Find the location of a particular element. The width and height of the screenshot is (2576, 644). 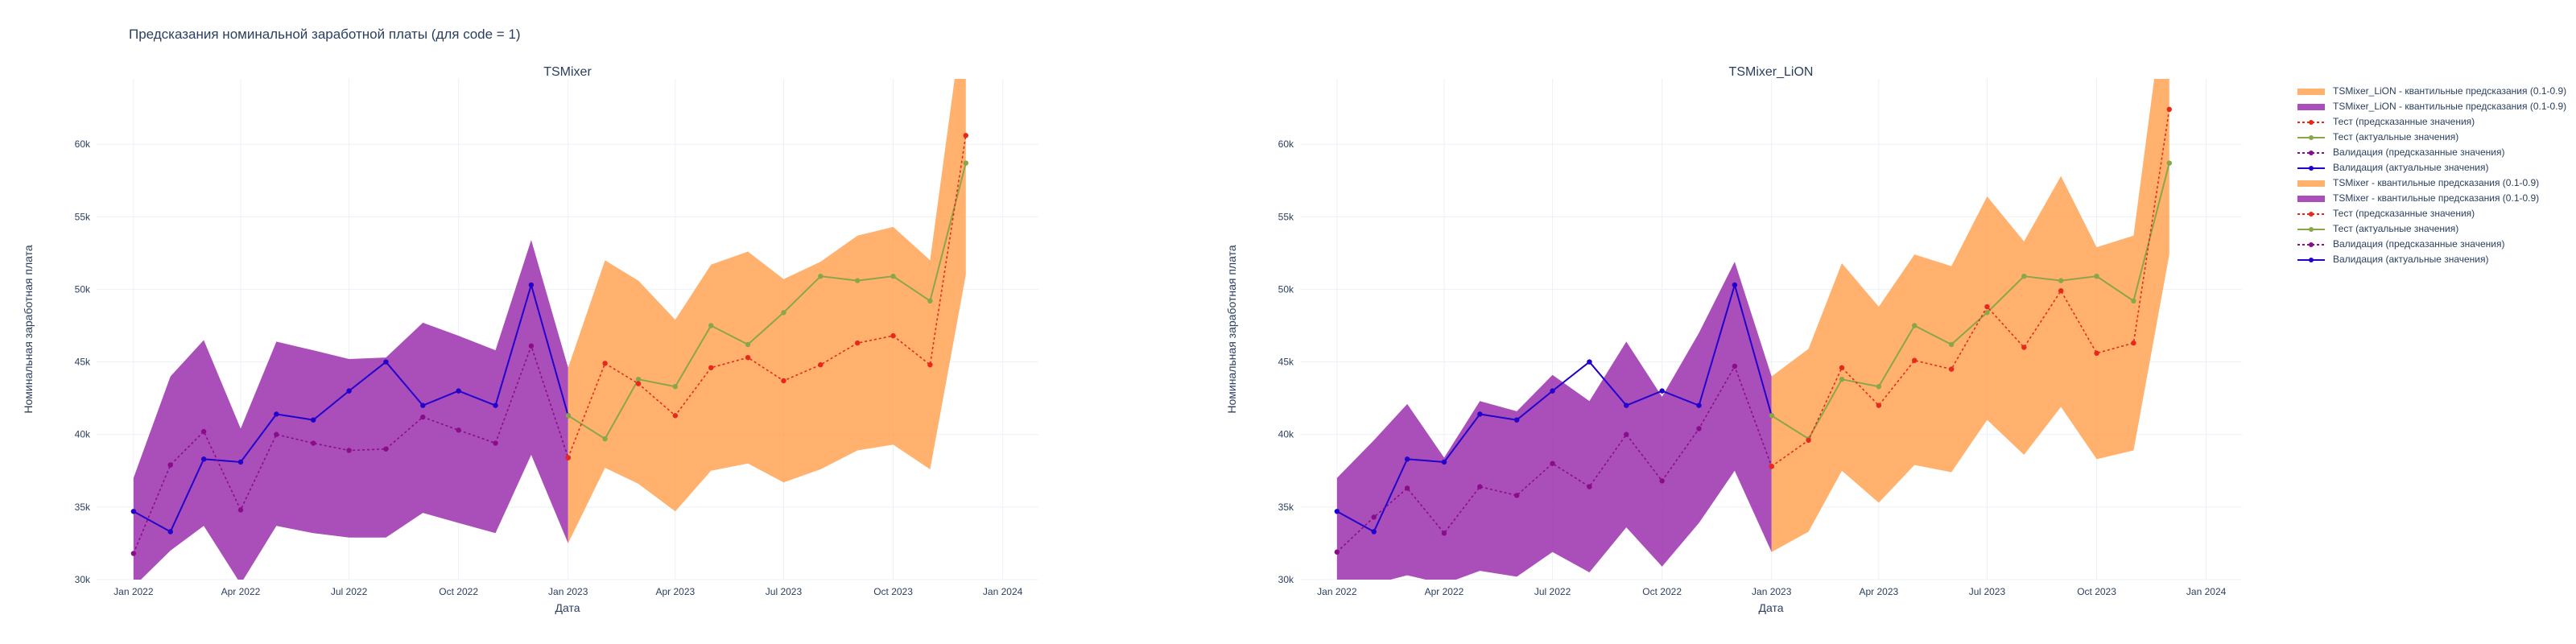

subplot-title: TSMixer_LiON is located at coordinates (1771, 72).